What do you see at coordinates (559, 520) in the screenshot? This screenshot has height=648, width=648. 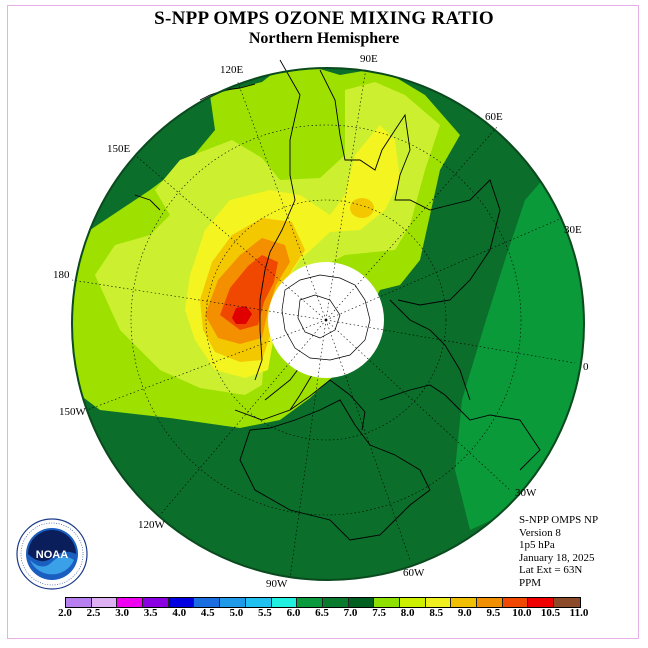 I see `info-product: S-NPP OMPS NP` at bounding box center [559, 520].